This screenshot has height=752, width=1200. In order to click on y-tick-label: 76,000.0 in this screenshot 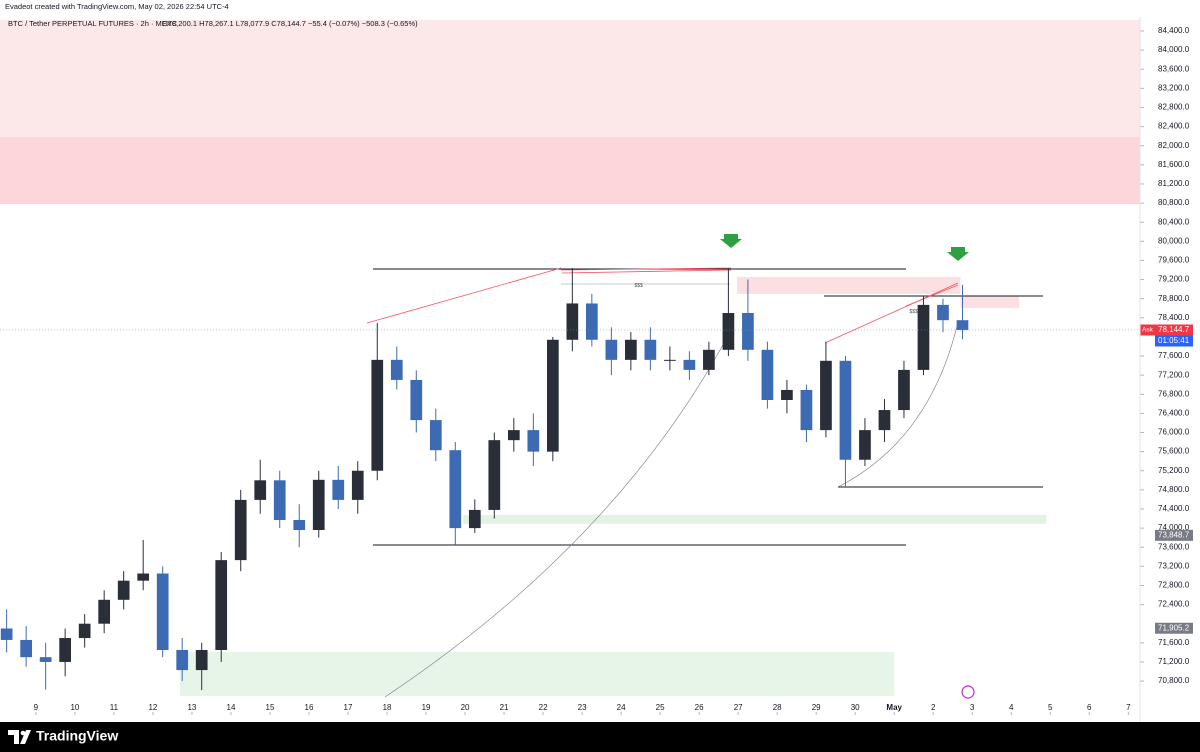, I will do `click(1174, 432)`.